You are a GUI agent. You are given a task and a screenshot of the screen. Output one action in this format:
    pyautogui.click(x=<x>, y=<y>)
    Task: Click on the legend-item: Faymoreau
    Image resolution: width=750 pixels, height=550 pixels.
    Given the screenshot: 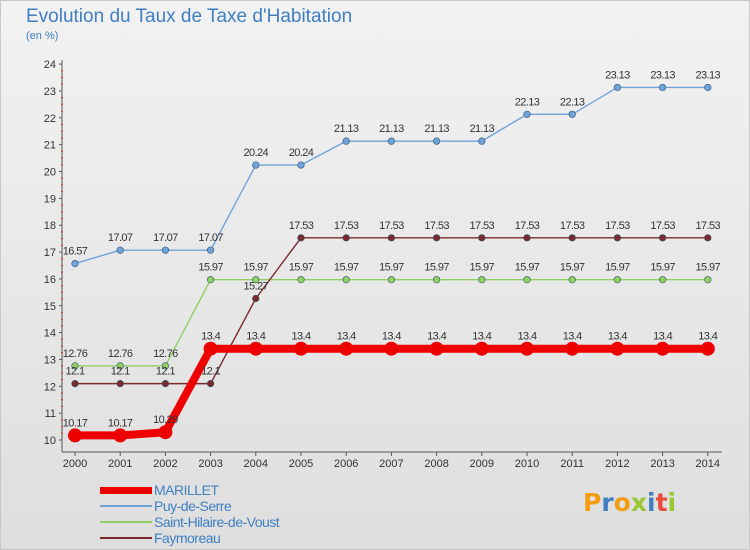 What is the action you would take?
    pyautogui.click(x=250, y=538)
    